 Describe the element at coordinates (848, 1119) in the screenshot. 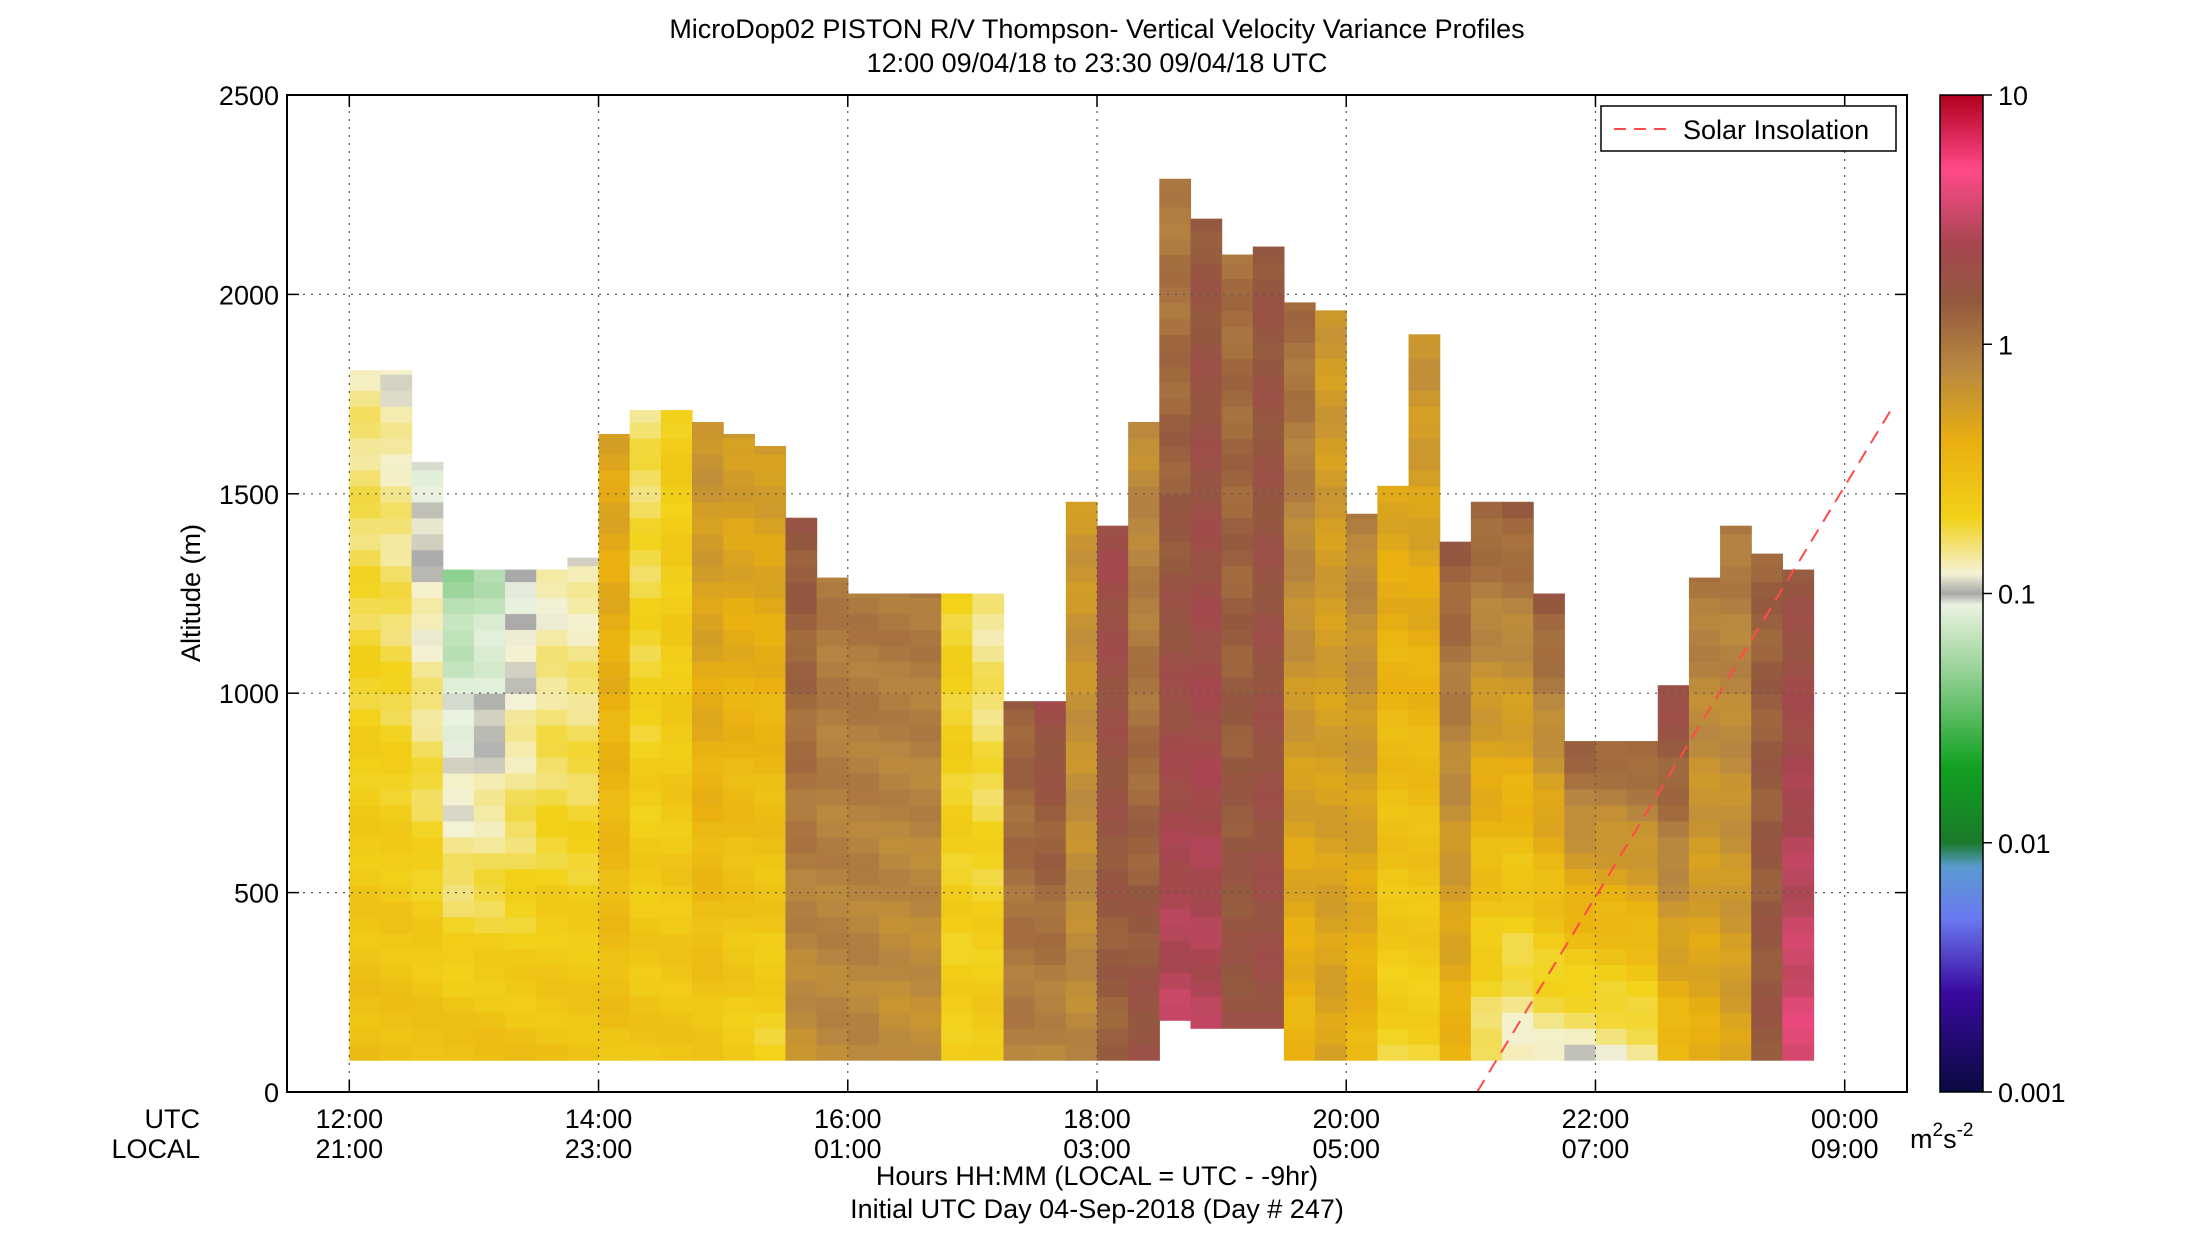

I see `x-tick-label-utc: 16:00` at that location.